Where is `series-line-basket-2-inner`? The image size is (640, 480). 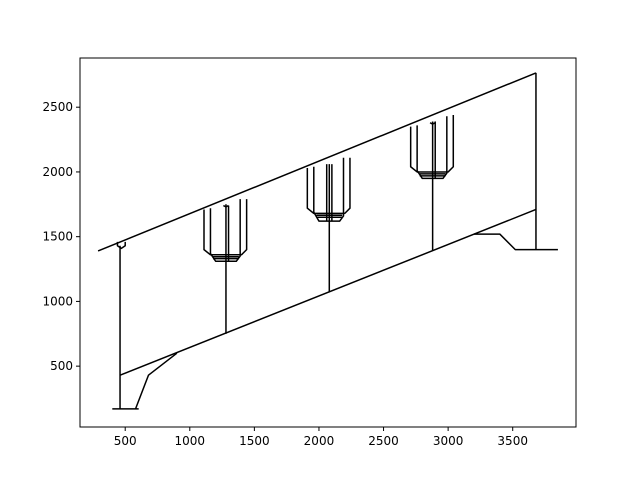 series-line-basket-2-inner is located at coordinates (329, 189).